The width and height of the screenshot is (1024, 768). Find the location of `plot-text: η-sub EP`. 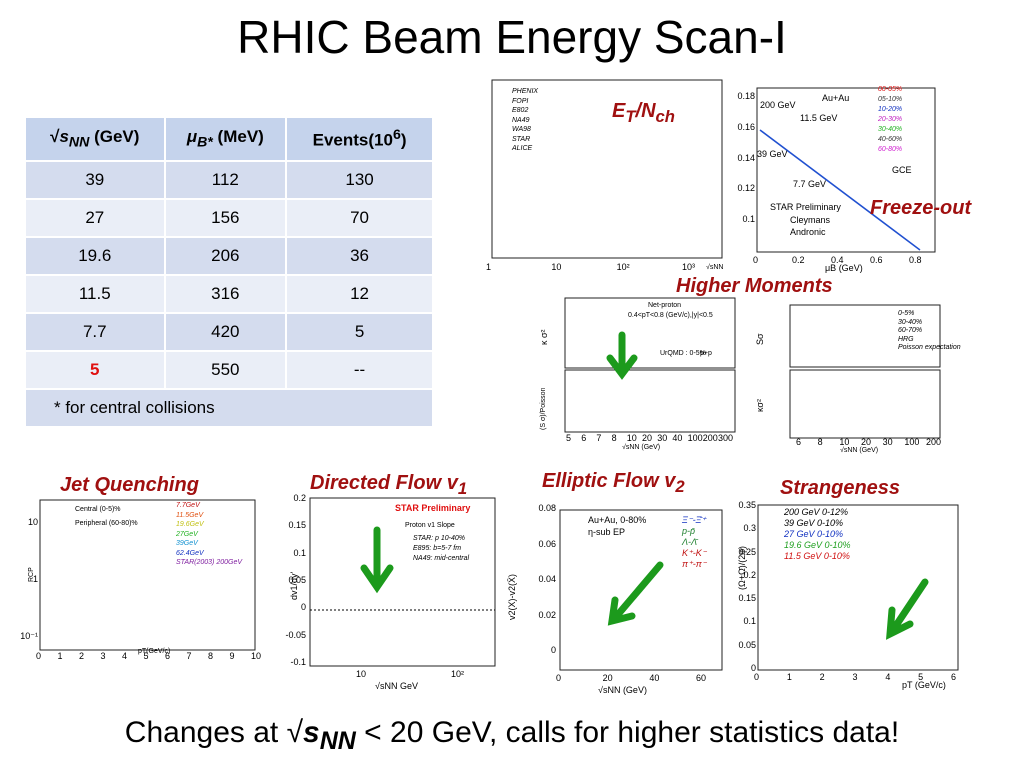

plot-text: η-sub EP is located at coordinates (607, 532).